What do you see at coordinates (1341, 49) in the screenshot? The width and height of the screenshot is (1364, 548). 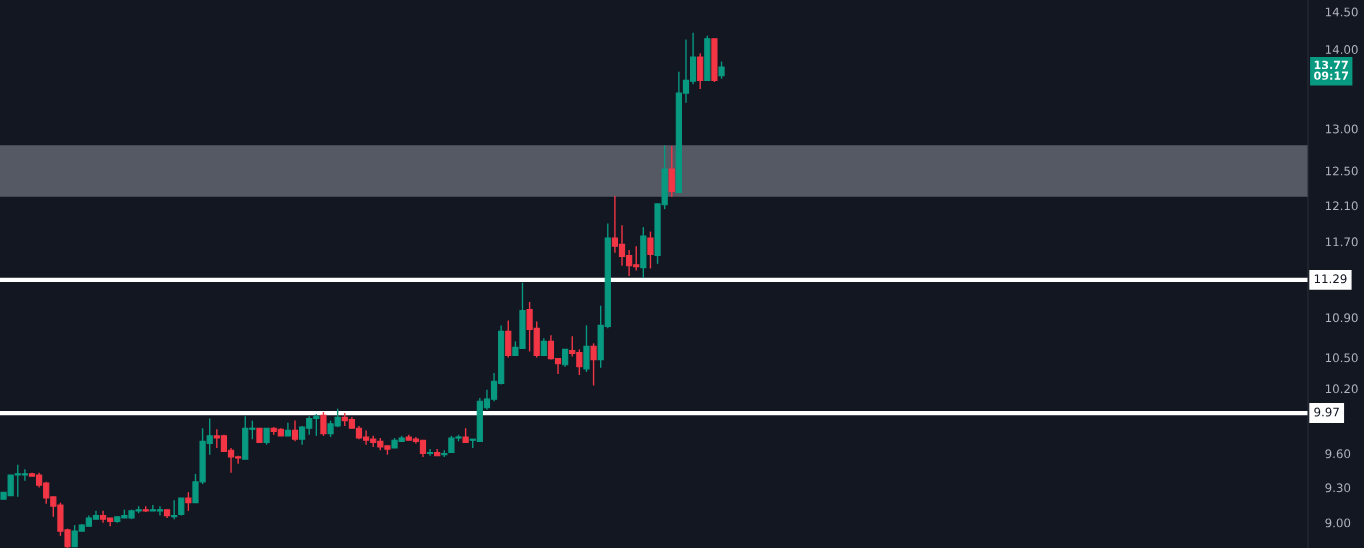 I see `y-tick-label: 14.00` at bounding box center [1341, 49].